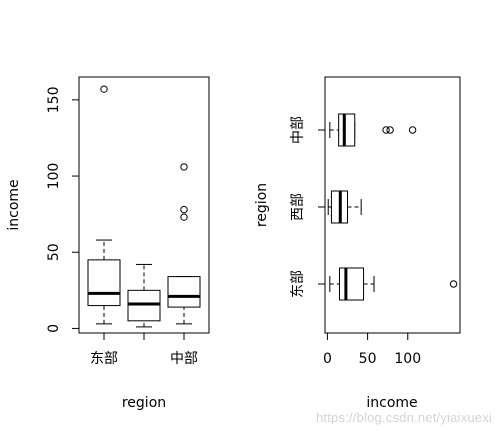 Image resolution: width=500 pixels, height=431 pixels. Describe the element at coordinates (407, 359) in the screenshot. I see `x-tick-label: 100` at that location.